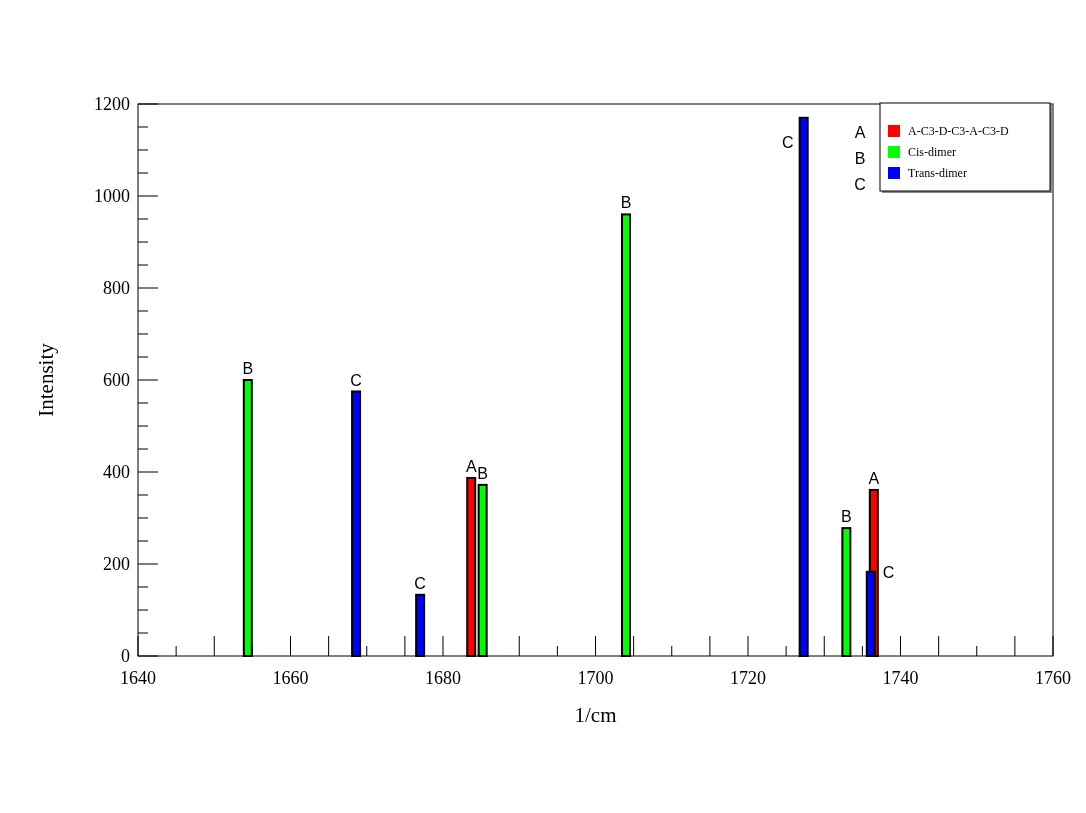  I want to click on y-tick-label: 400, so click(116, 472).